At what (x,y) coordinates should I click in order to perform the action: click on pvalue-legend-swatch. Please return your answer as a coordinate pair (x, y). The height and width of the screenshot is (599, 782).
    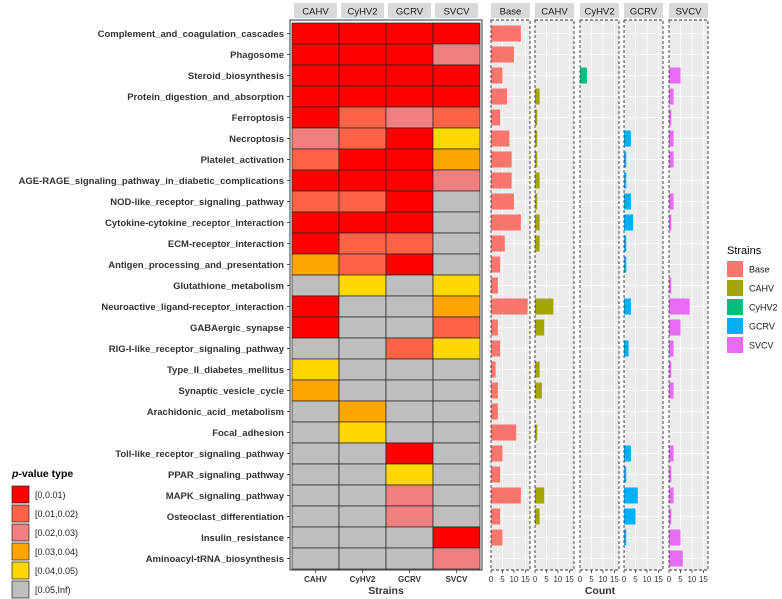
    Looking at the image, I should click on (20, 589).